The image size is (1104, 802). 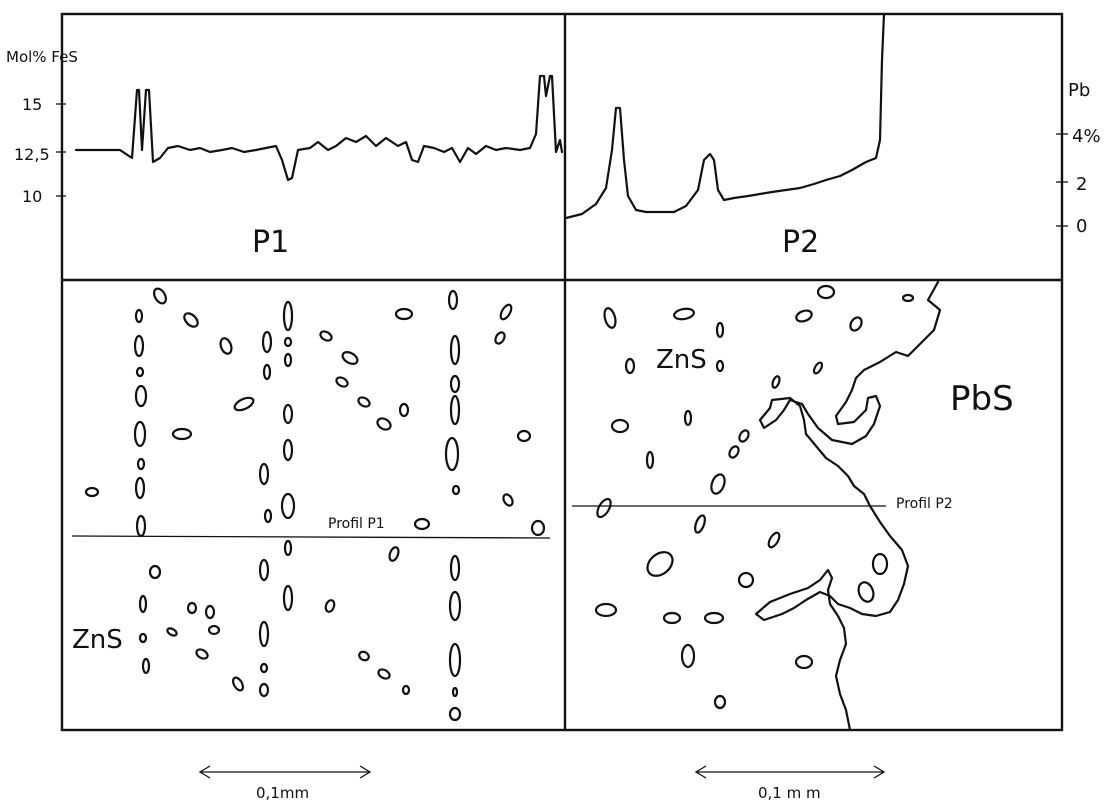 I want to click on p2-phase-label-pbs: PbS, so click(x=982, y=399).